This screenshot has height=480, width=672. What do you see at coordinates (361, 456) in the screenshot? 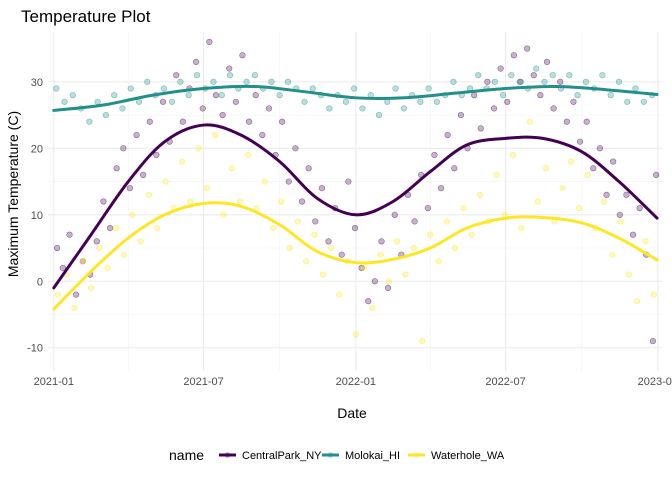
I see `legend-item-molokai-hi: Molokai_HI` at bounding box center [361, 456].